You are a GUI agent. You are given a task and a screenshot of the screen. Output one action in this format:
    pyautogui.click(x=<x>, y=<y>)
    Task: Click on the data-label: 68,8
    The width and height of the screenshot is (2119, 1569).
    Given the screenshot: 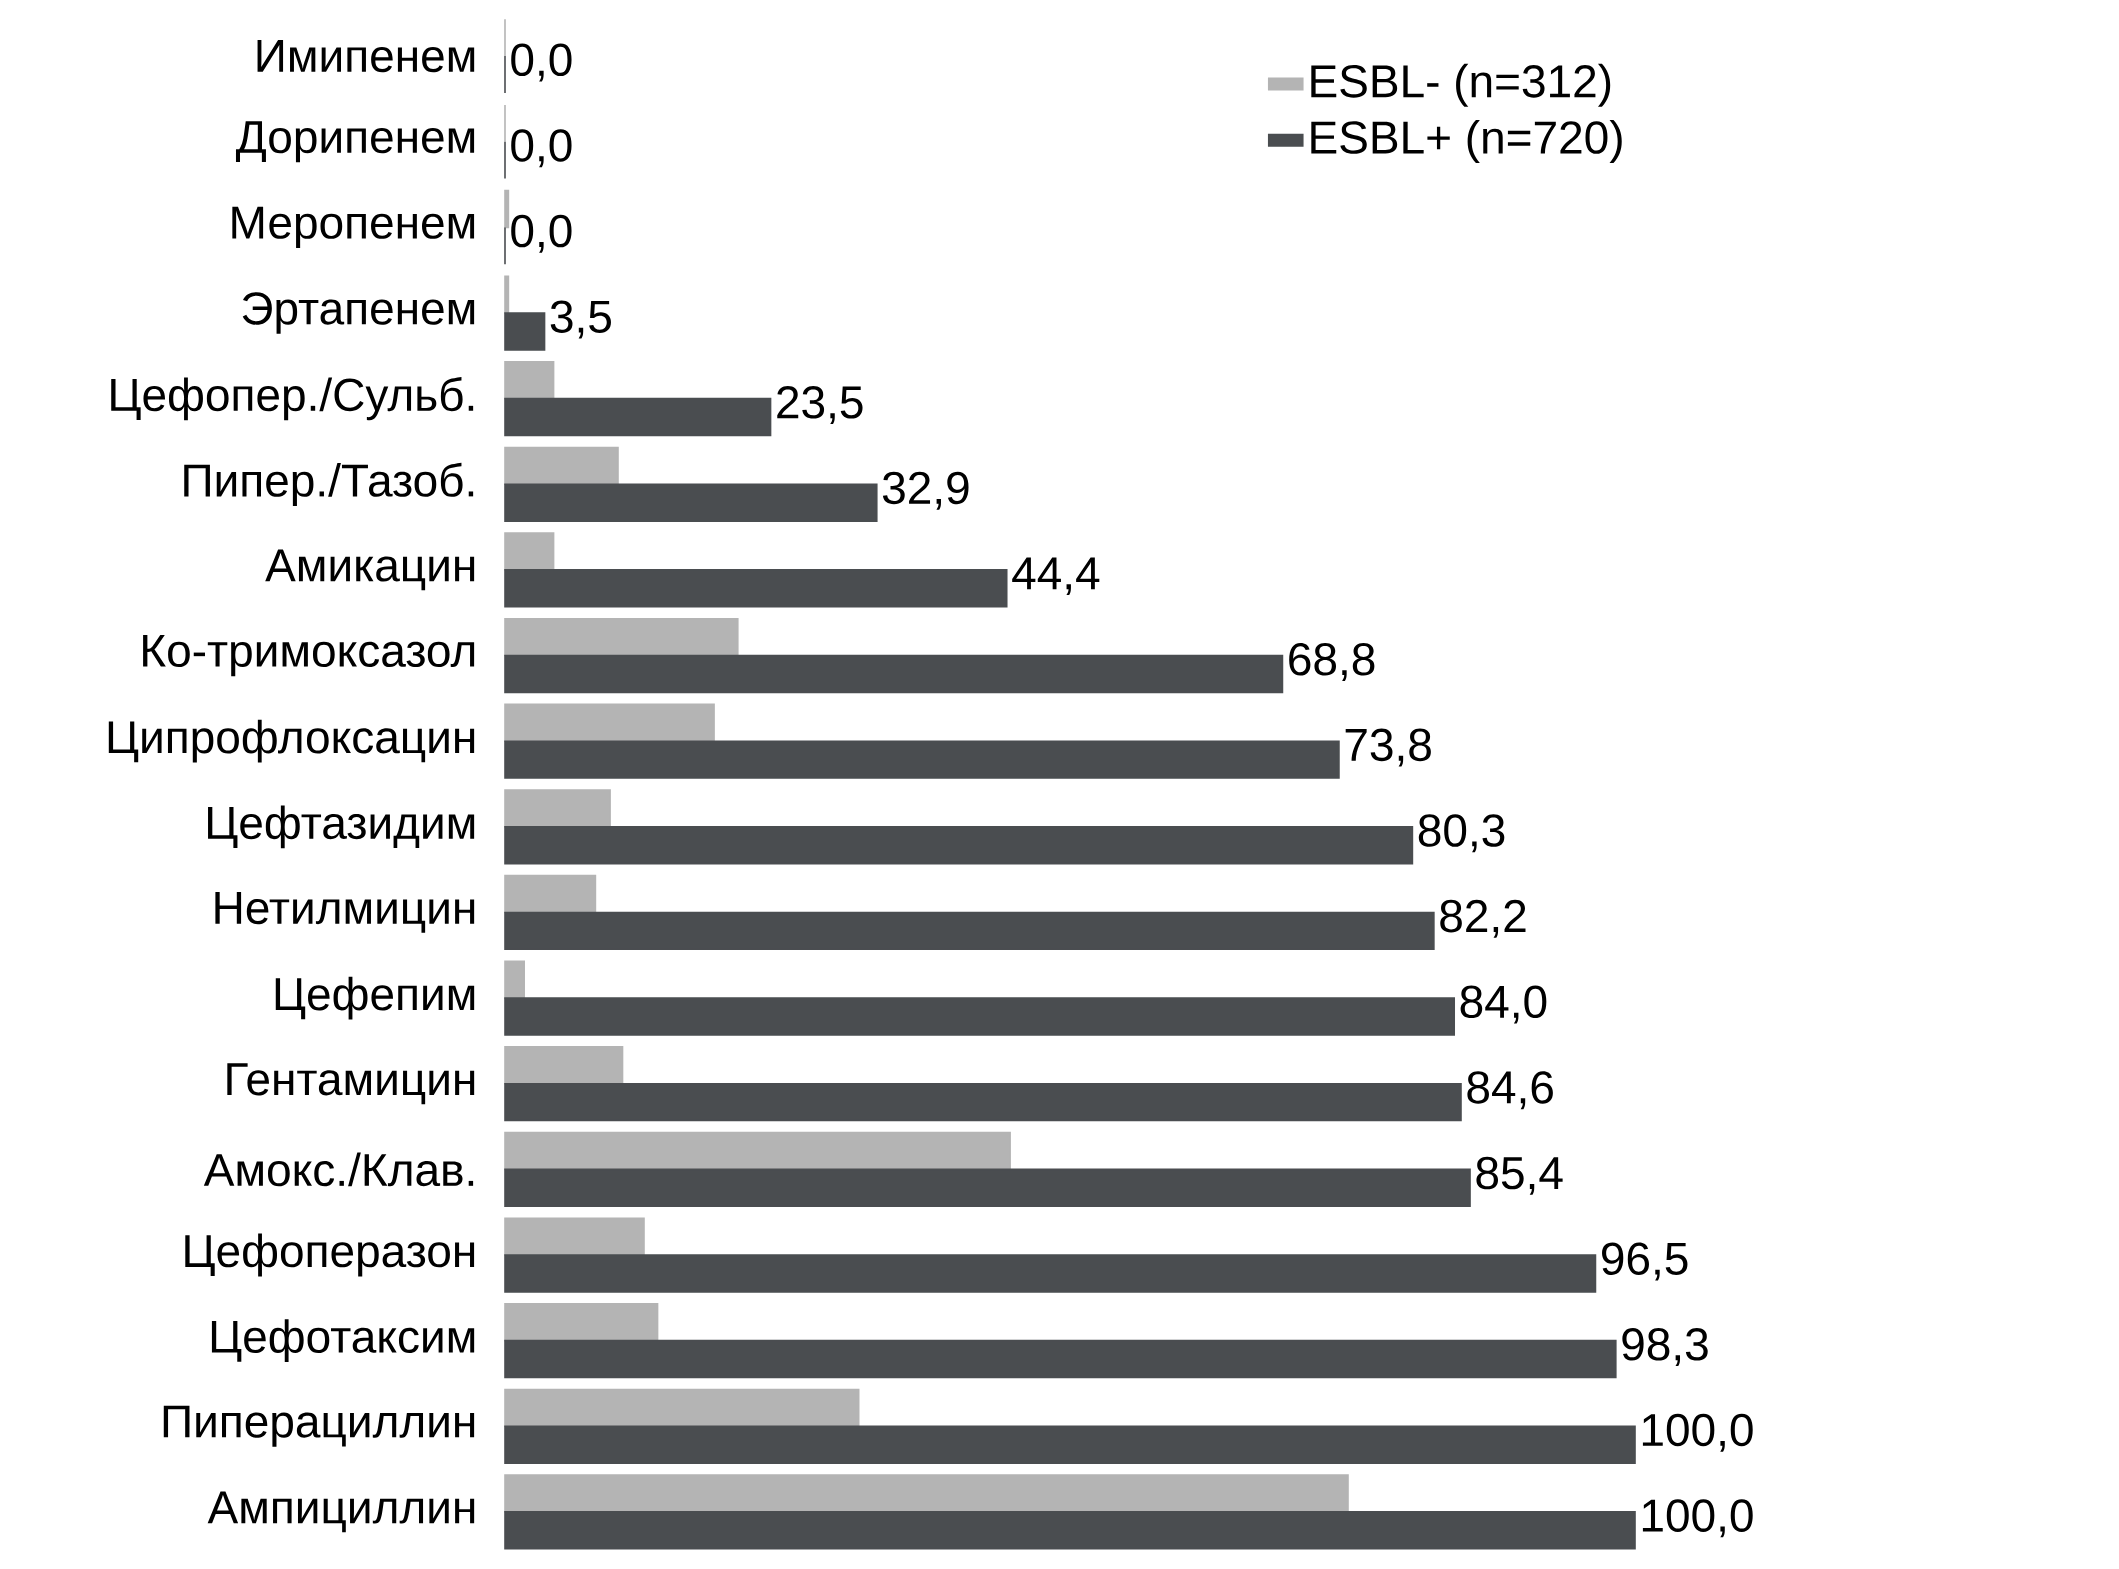 What is the action you would take?
    pyautogui.click(x=1332, y=661)
    